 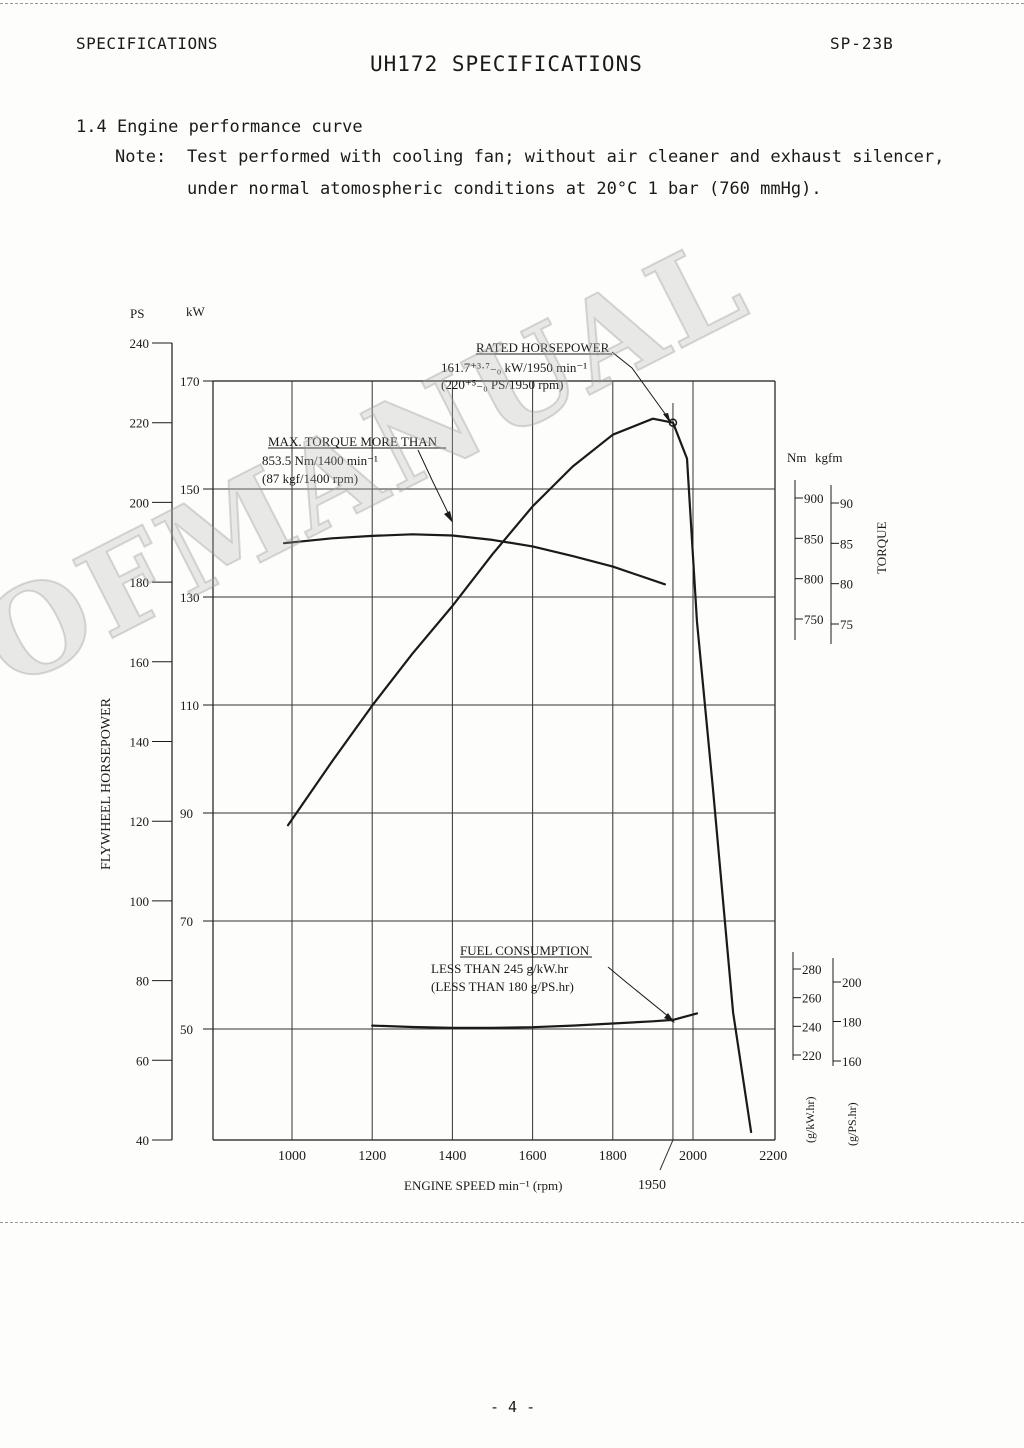 I want to click on header-section-label: SPECIFICATIONS, so click(x=147, y=43).